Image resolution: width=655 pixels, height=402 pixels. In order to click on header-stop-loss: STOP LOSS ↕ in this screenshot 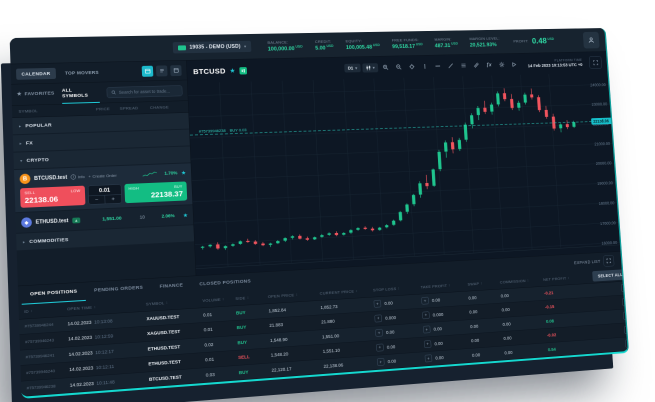, I will do `click(386, 289)`.